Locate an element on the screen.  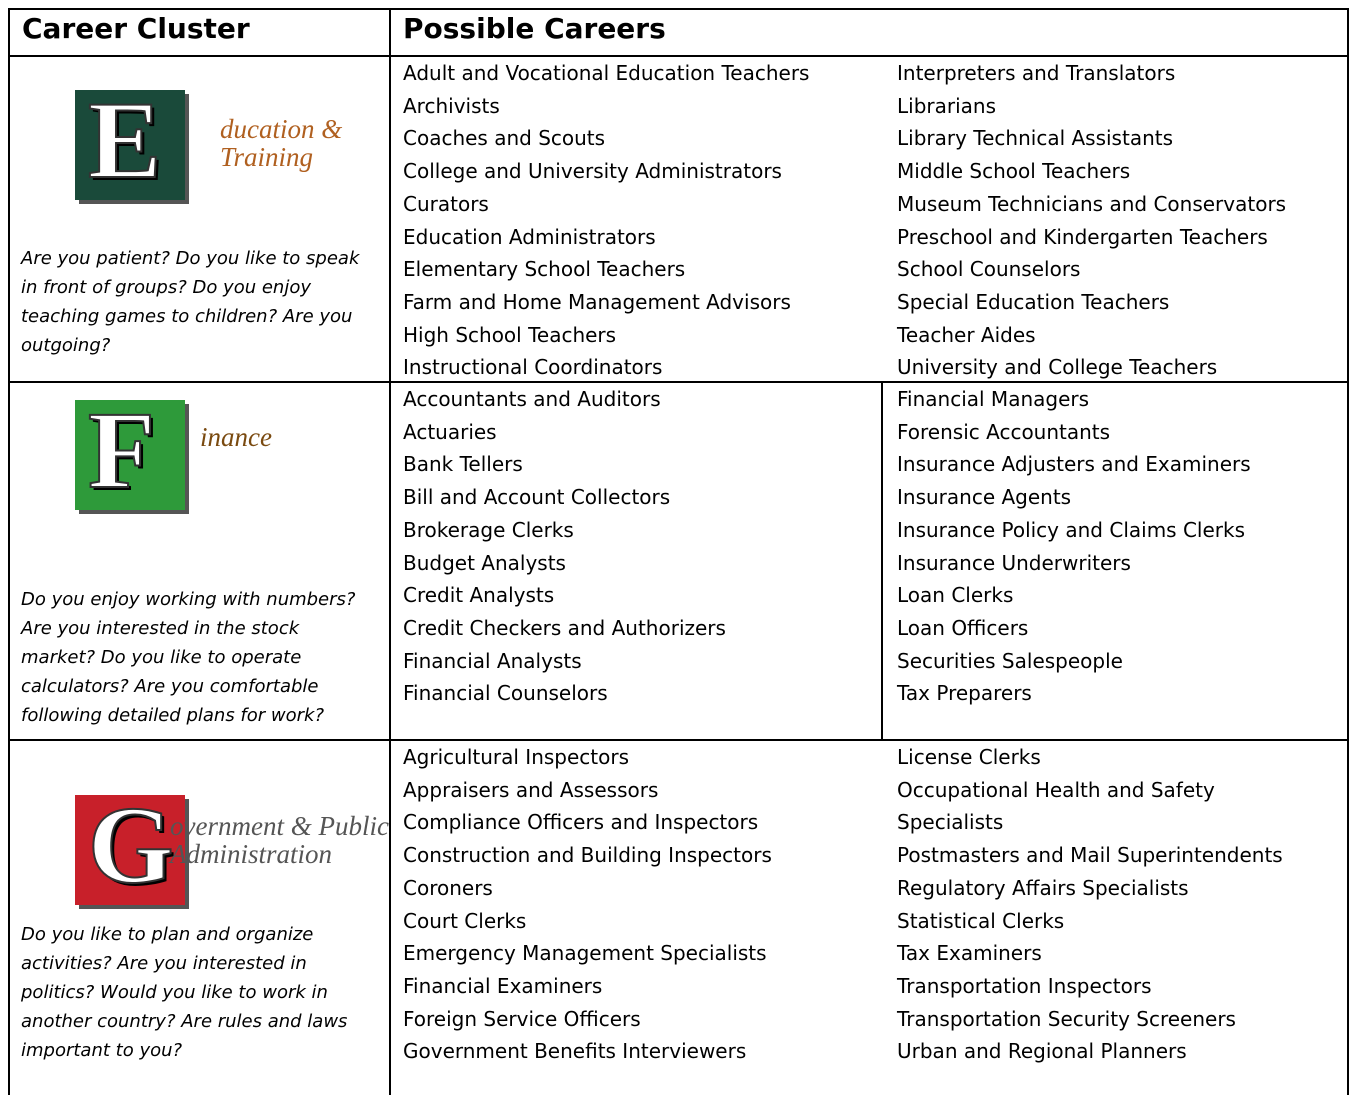
career: Elementary School Teachers is located at coordinates (544, 269).